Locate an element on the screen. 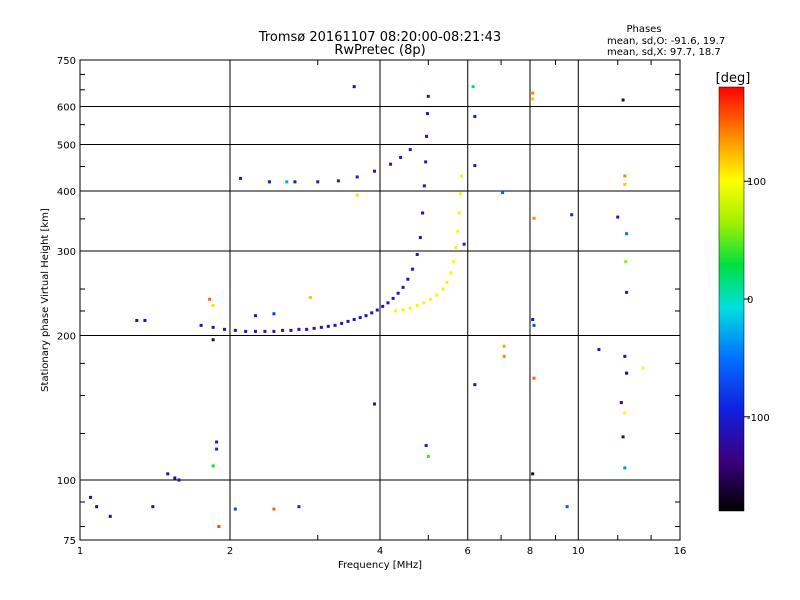 This screenshot has width=800, height=600. x-tick-label: 8 is located at coordinates (530, 551).